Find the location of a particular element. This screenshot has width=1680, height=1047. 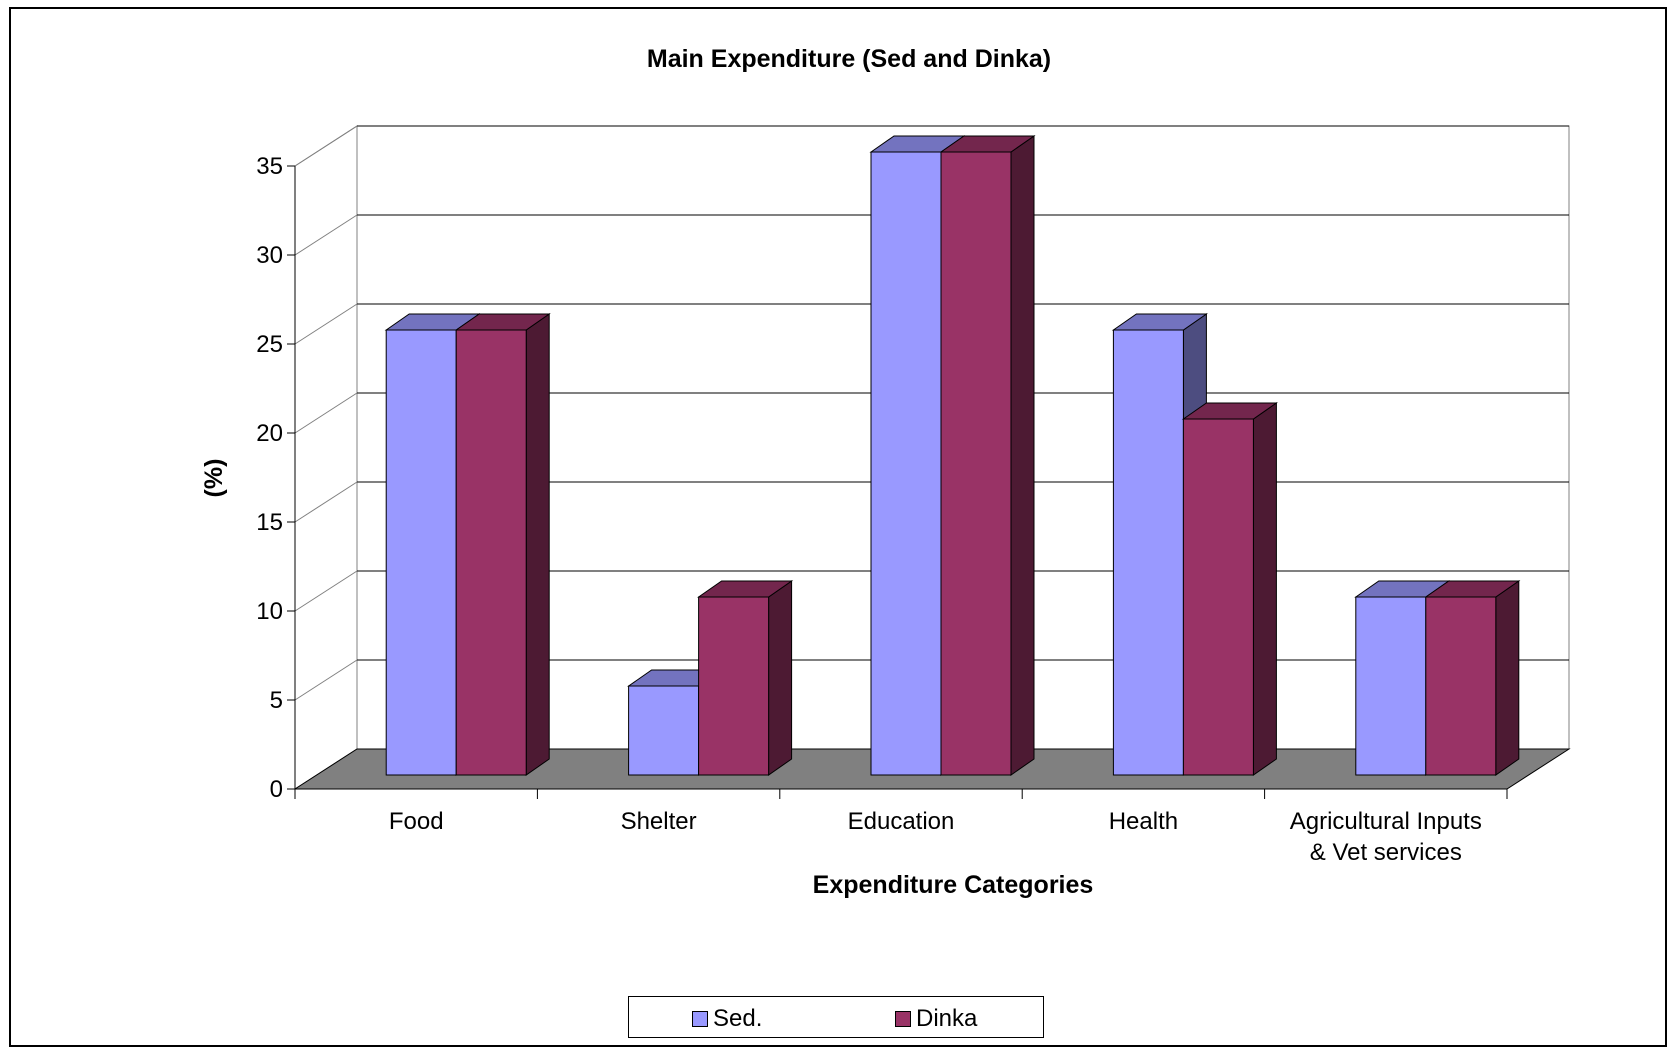

legend-label-sed: Sed. is located at coordinates (738, 1018).